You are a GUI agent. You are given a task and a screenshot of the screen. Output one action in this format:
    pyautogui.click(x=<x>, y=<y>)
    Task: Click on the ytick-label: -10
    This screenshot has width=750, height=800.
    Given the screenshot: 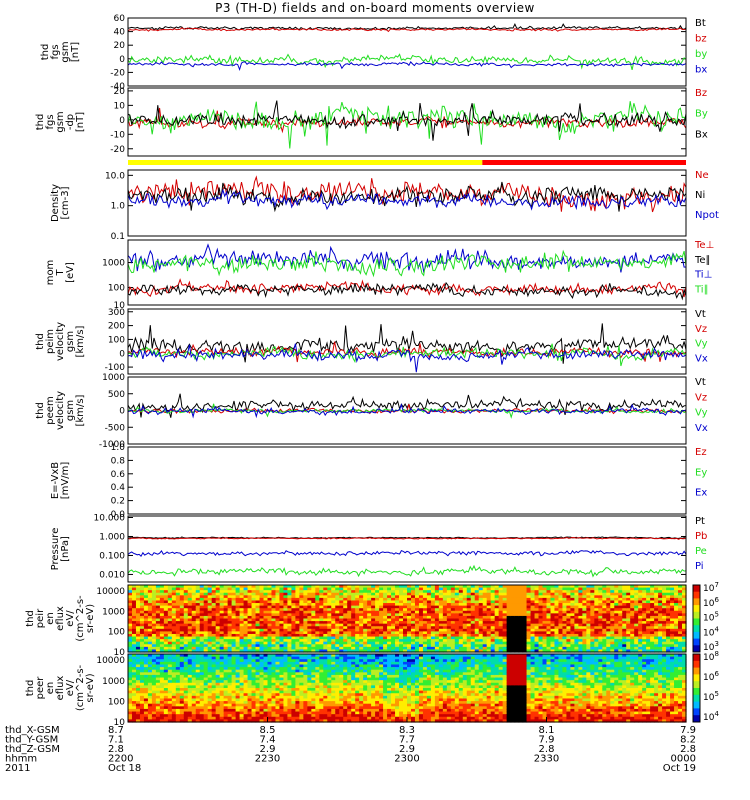 What is the action you would take?
    pyautogui.click(x=117, y=135)
    